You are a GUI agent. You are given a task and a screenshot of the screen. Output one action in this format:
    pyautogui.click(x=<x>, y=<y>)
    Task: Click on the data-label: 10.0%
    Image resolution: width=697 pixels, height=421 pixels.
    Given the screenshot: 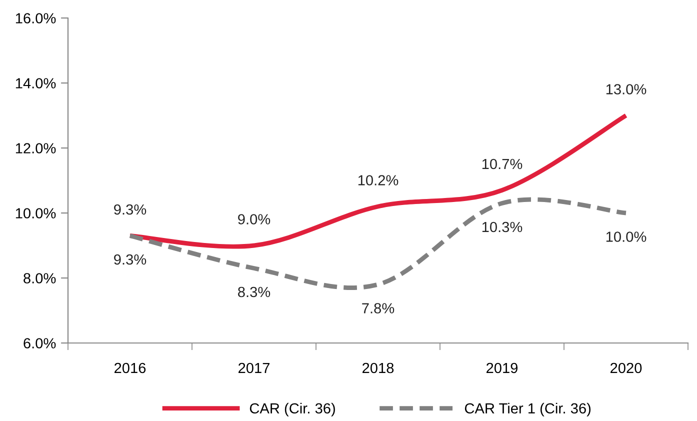 What is the action you would take?
    pyautogui.click(x=626, y=237)
    